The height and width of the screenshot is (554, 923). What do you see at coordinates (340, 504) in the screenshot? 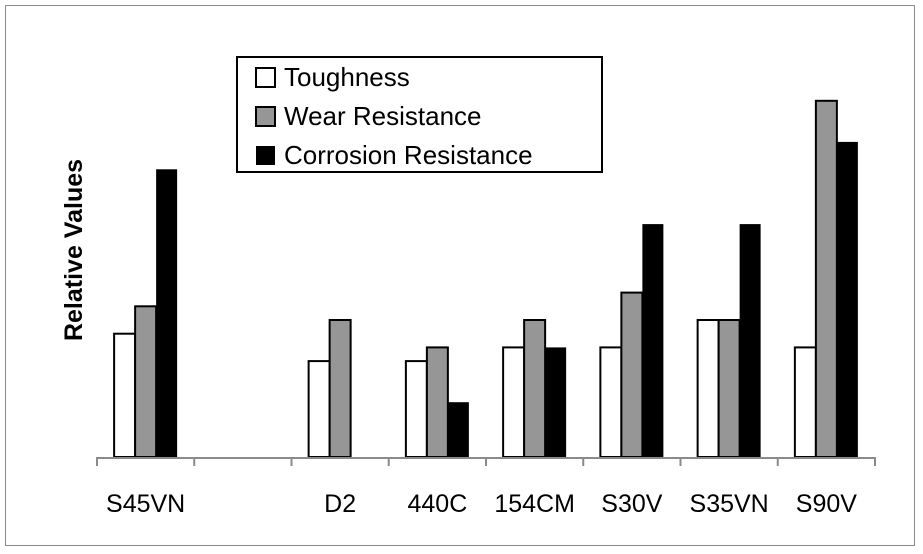
I see `x-tick-label: D2` at bounding box center [340, 504].